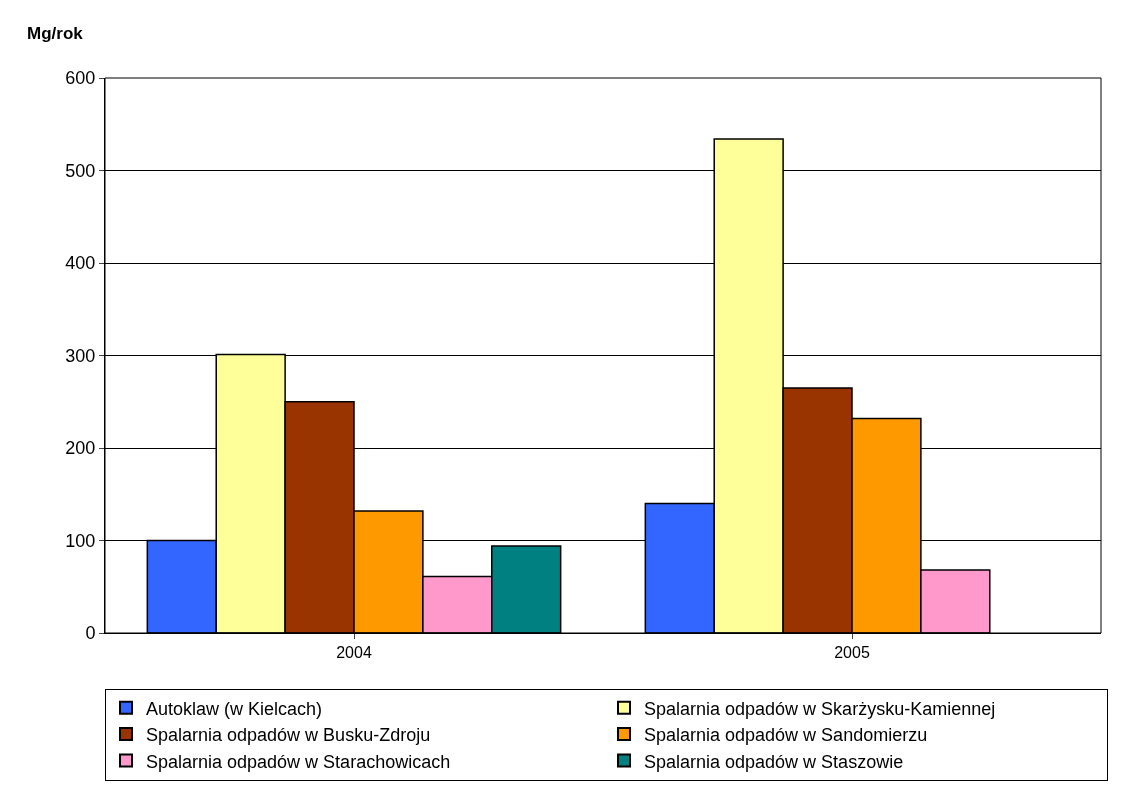  What do you see at coordinates (234, 708) in the screenshot?
I see `legend-label: Autoklaw (w Kielcach)` at bounding box center [234, 708].